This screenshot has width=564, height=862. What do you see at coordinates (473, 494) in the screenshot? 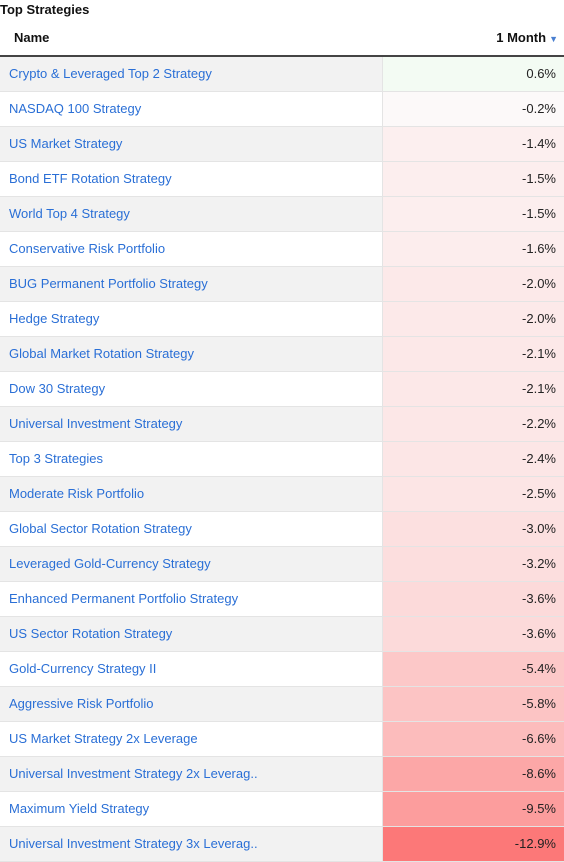
I see `one-month-return: -2.5%` at bounding box center [473, 494].